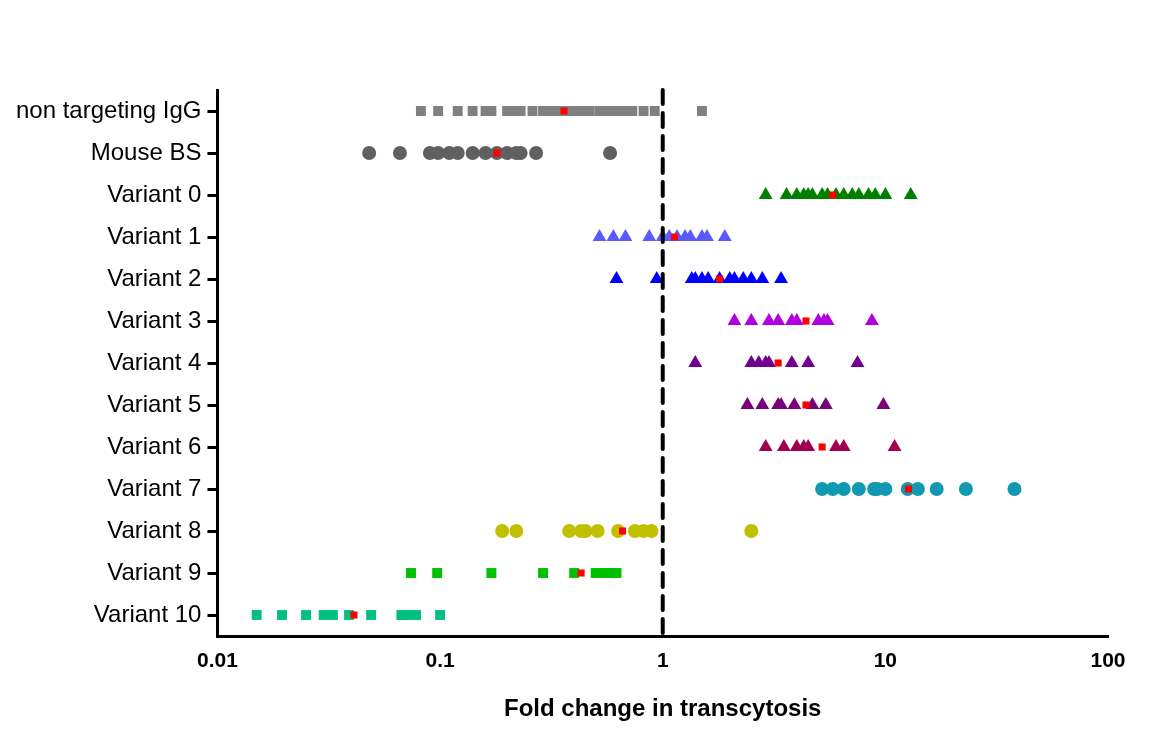 The width and height of the screenshot is (1166, 738). Describe the element at coordinates (885, 660) in the screenshot. I see `x-tick-label: 10` at that location.